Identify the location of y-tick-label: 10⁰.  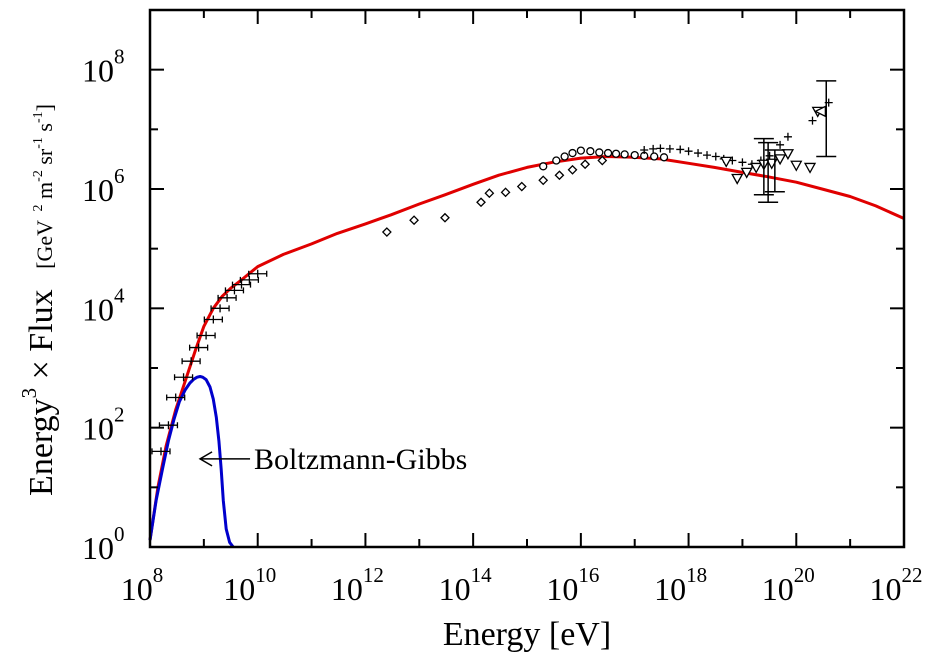
(103, 544).